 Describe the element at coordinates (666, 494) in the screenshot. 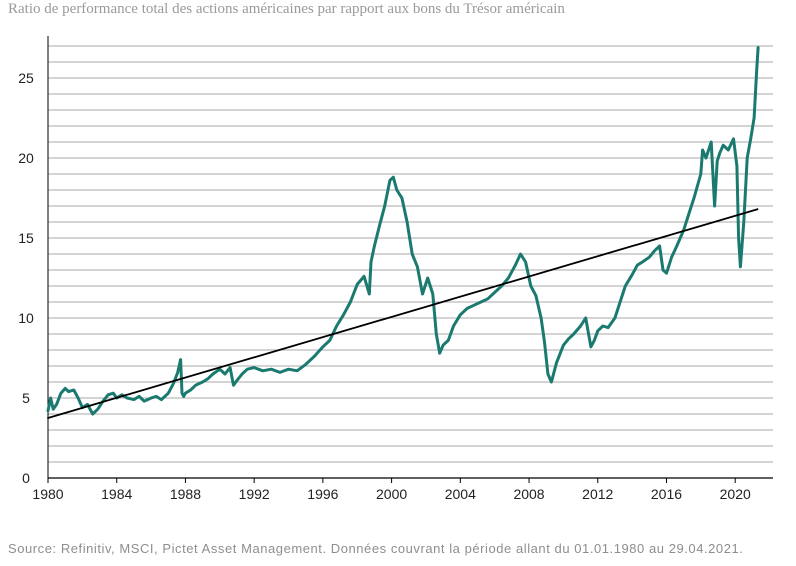

I see `x-tick-label: 2016` at that location.